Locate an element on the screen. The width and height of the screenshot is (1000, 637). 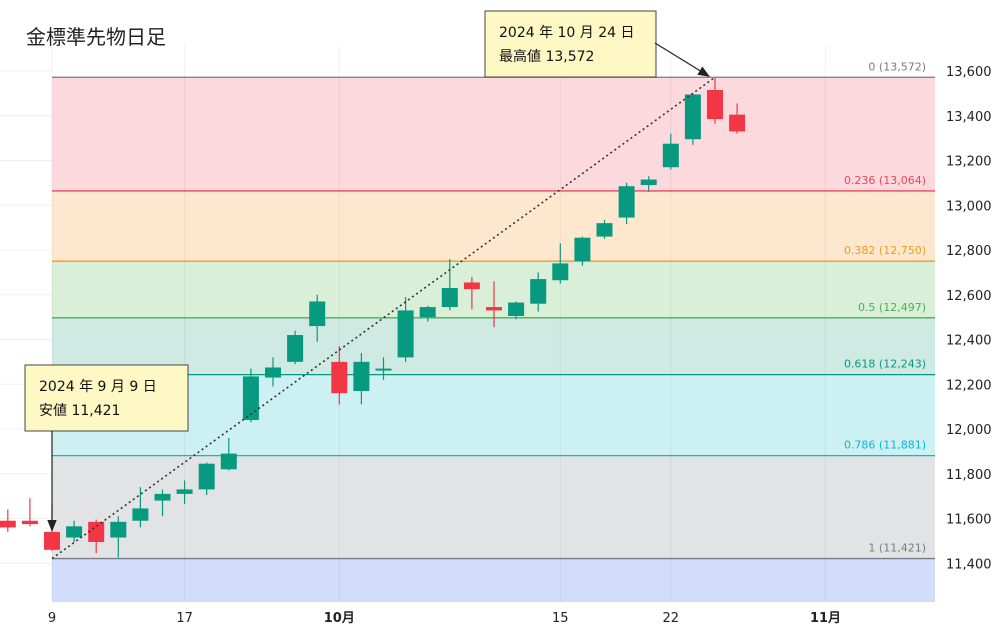
price-tick-label: 11,400 is located at coordinates (969, 564).